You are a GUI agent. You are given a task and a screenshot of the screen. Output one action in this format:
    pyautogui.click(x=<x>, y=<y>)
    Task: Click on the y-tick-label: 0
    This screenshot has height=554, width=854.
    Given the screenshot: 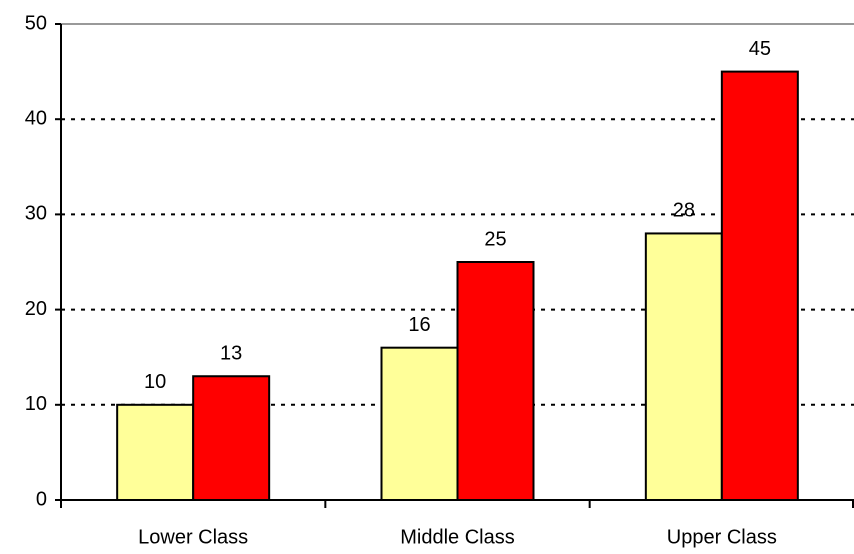 What is the action you would take?
    pyautogui.click(x=41, y=499)
    